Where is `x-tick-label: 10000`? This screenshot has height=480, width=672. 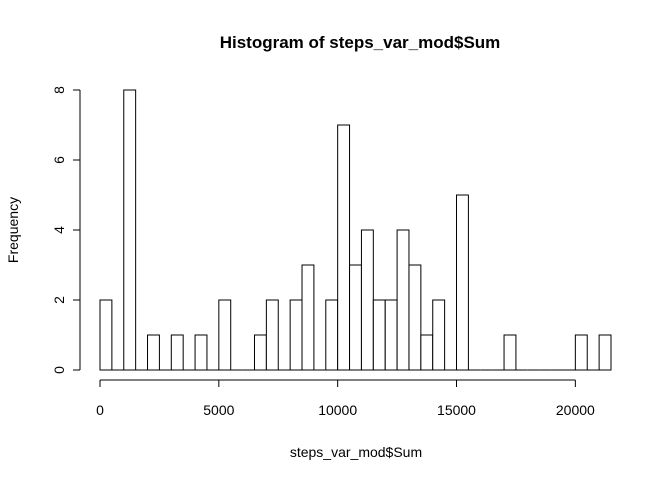 x-tick-label: 10000 is located at coordinates (337, 410).